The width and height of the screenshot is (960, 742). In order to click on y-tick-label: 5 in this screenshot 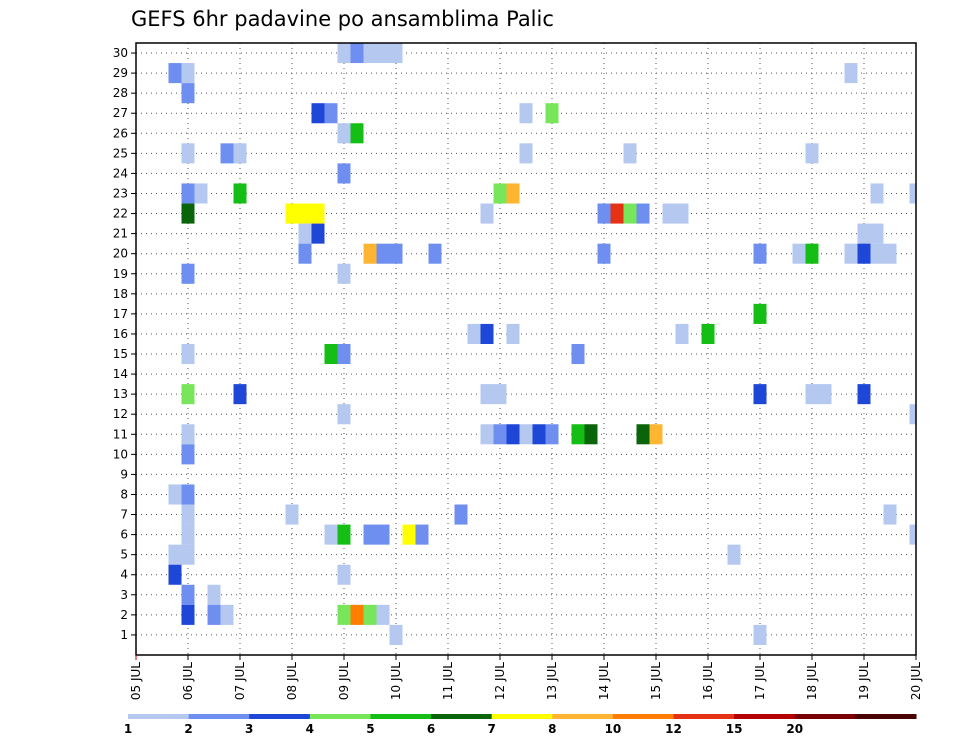, I will do `click(124, 555)`.